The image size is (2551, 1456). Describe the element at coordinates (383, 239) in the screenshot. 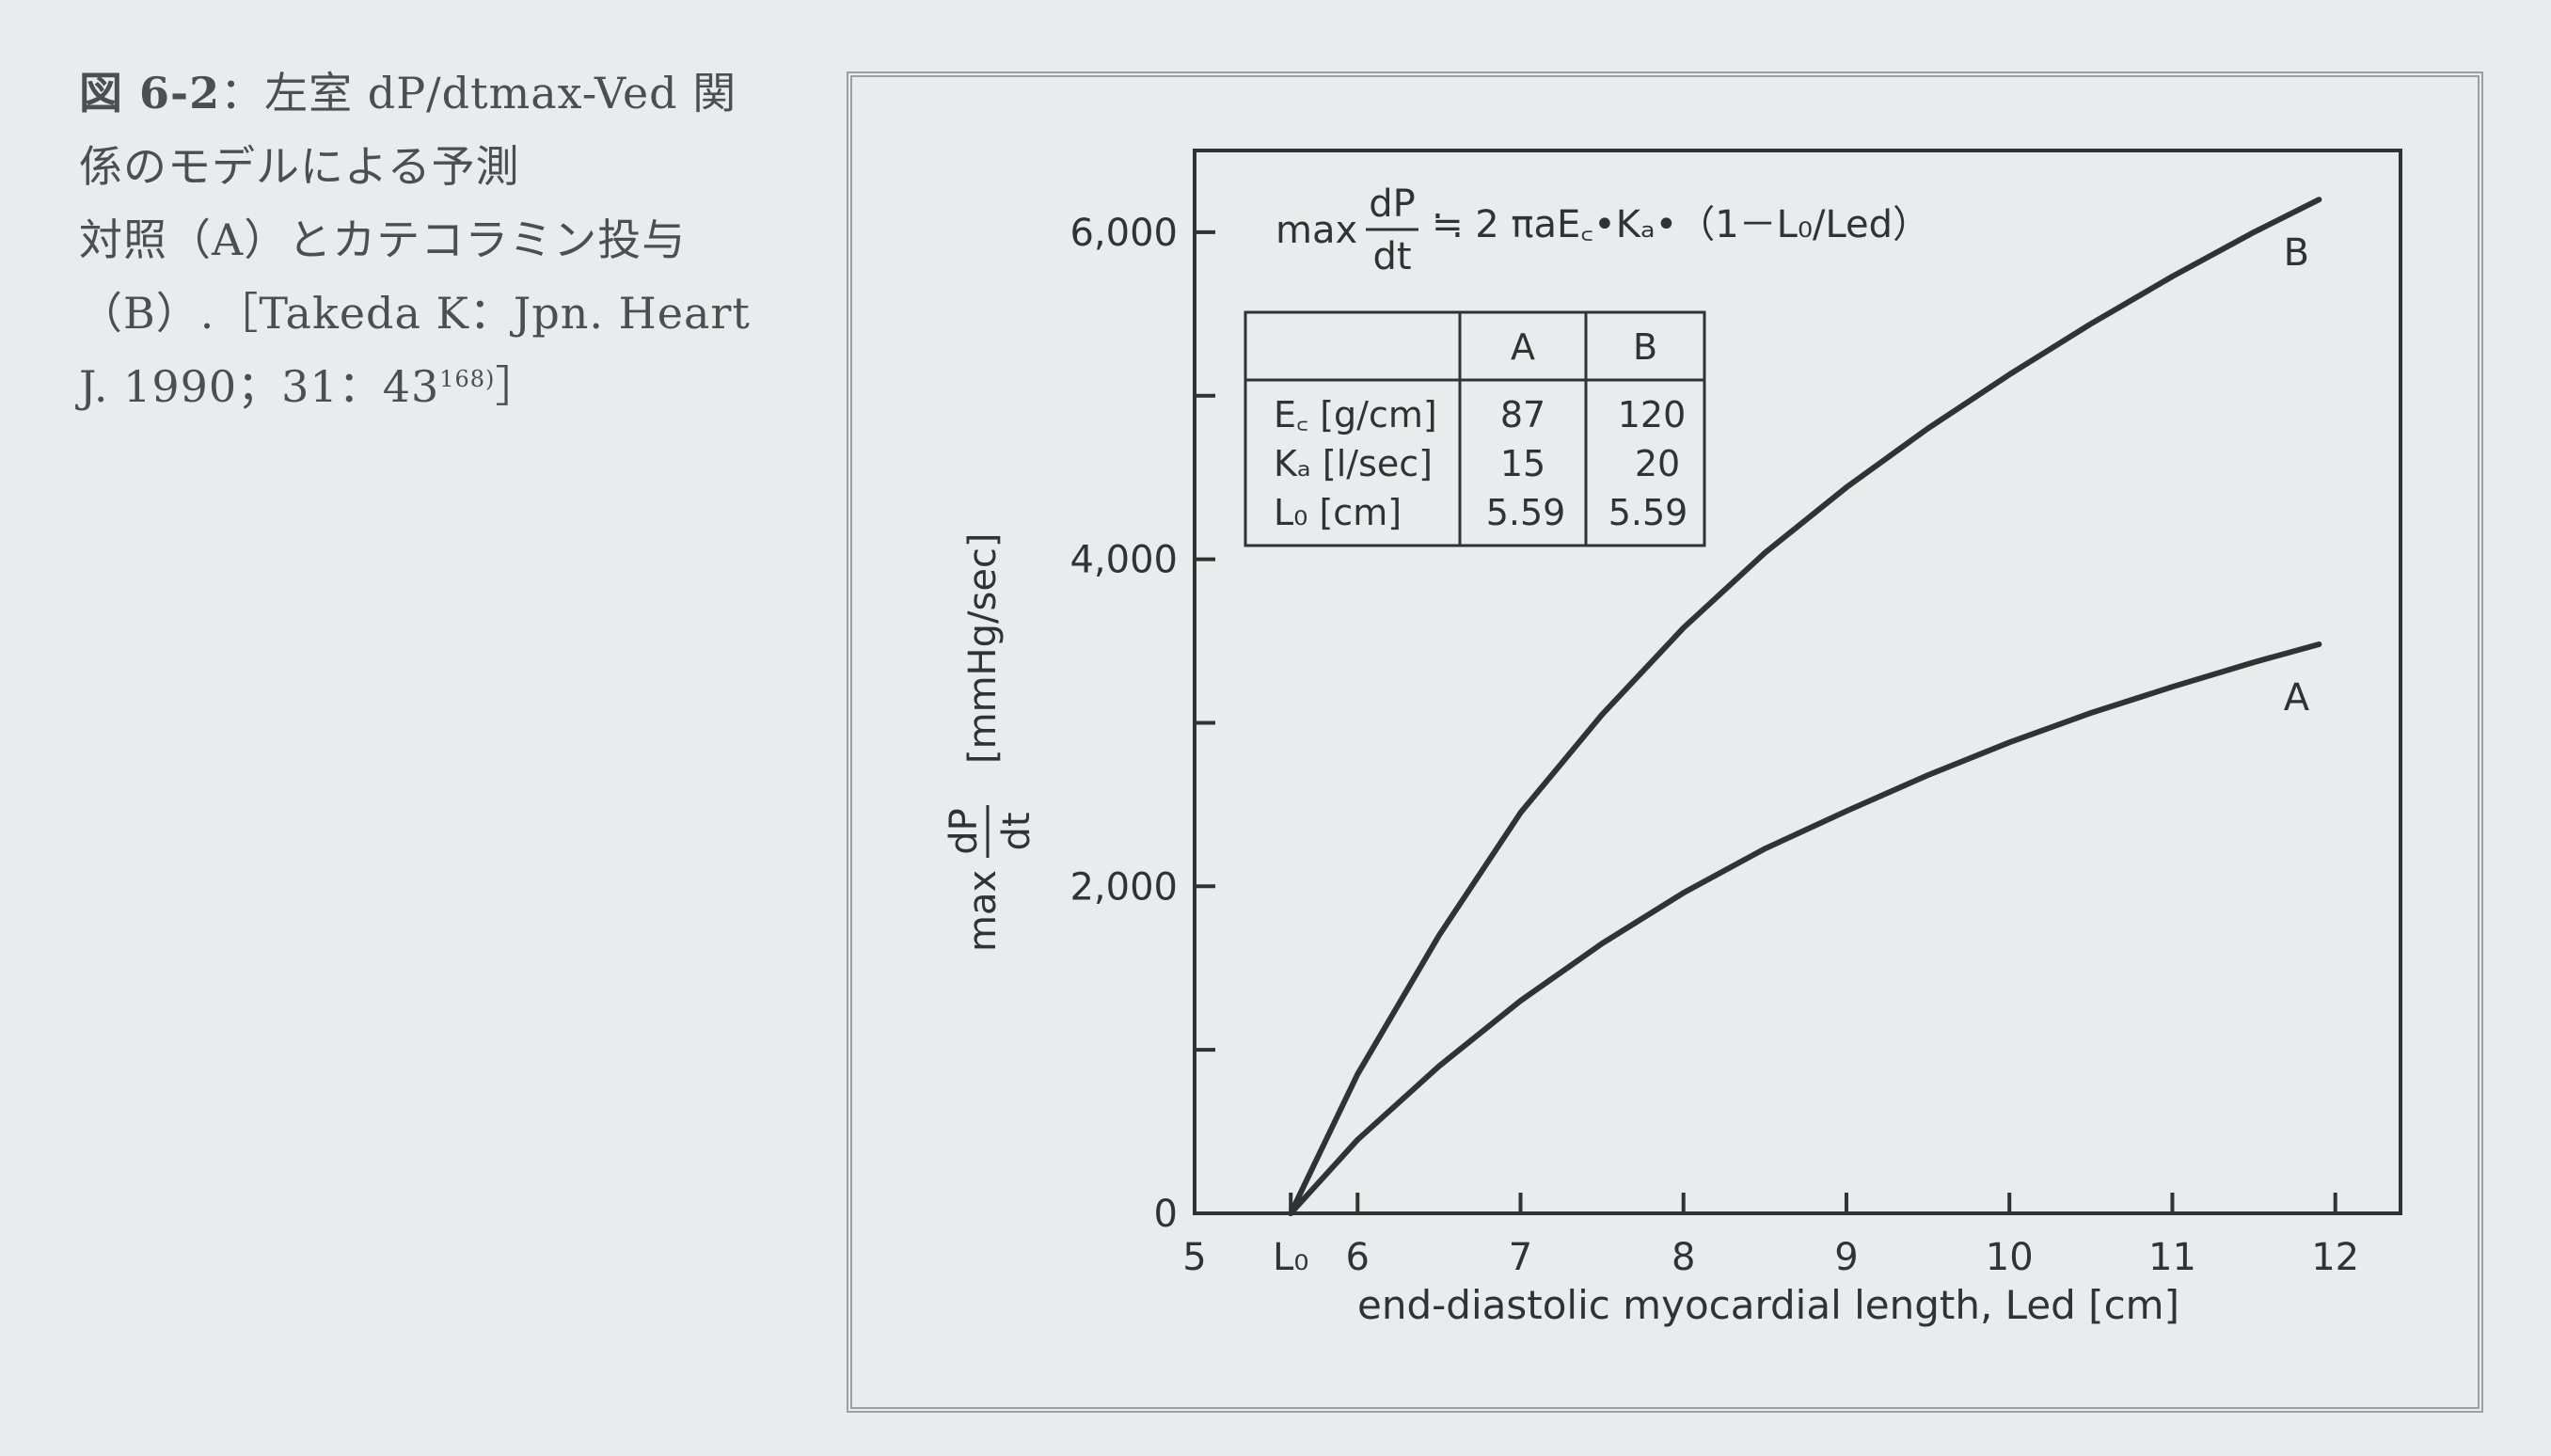

I see `caption-line-3: 対照（A）とカテコラミン投与` at that location.